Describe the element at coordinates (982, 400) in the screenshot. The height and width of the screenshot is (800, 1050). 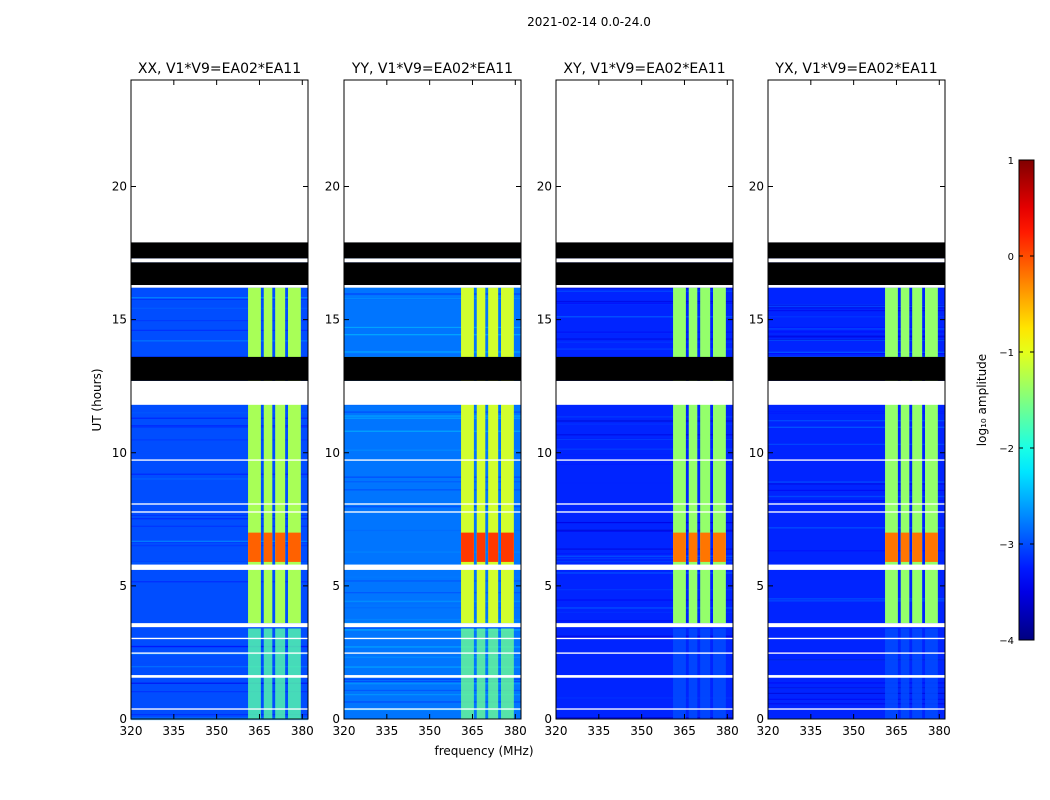
I see `colorbar-label: log₁₀ amplitude` at that location.